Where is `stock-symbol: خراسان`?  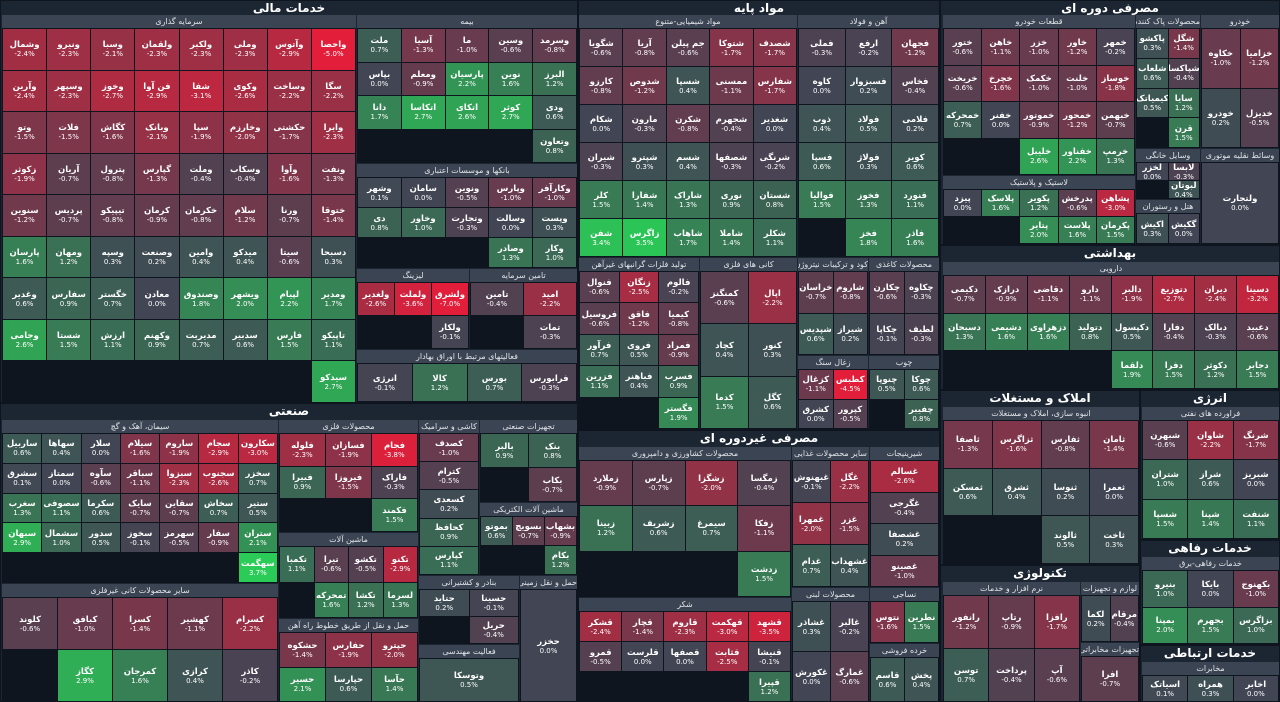 stock-symbol: خراسان is located at coordinates (816, 288).